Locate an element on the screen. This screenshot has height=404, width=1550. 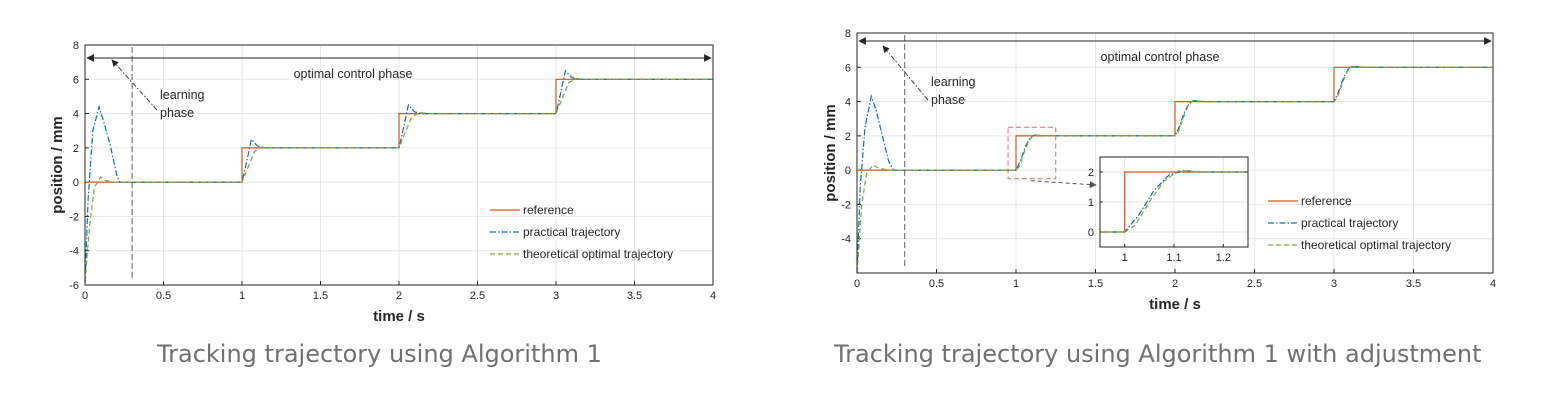
caption-left: Tracking trajectory using Algorithm 1 is located at coordinates (379, 354).